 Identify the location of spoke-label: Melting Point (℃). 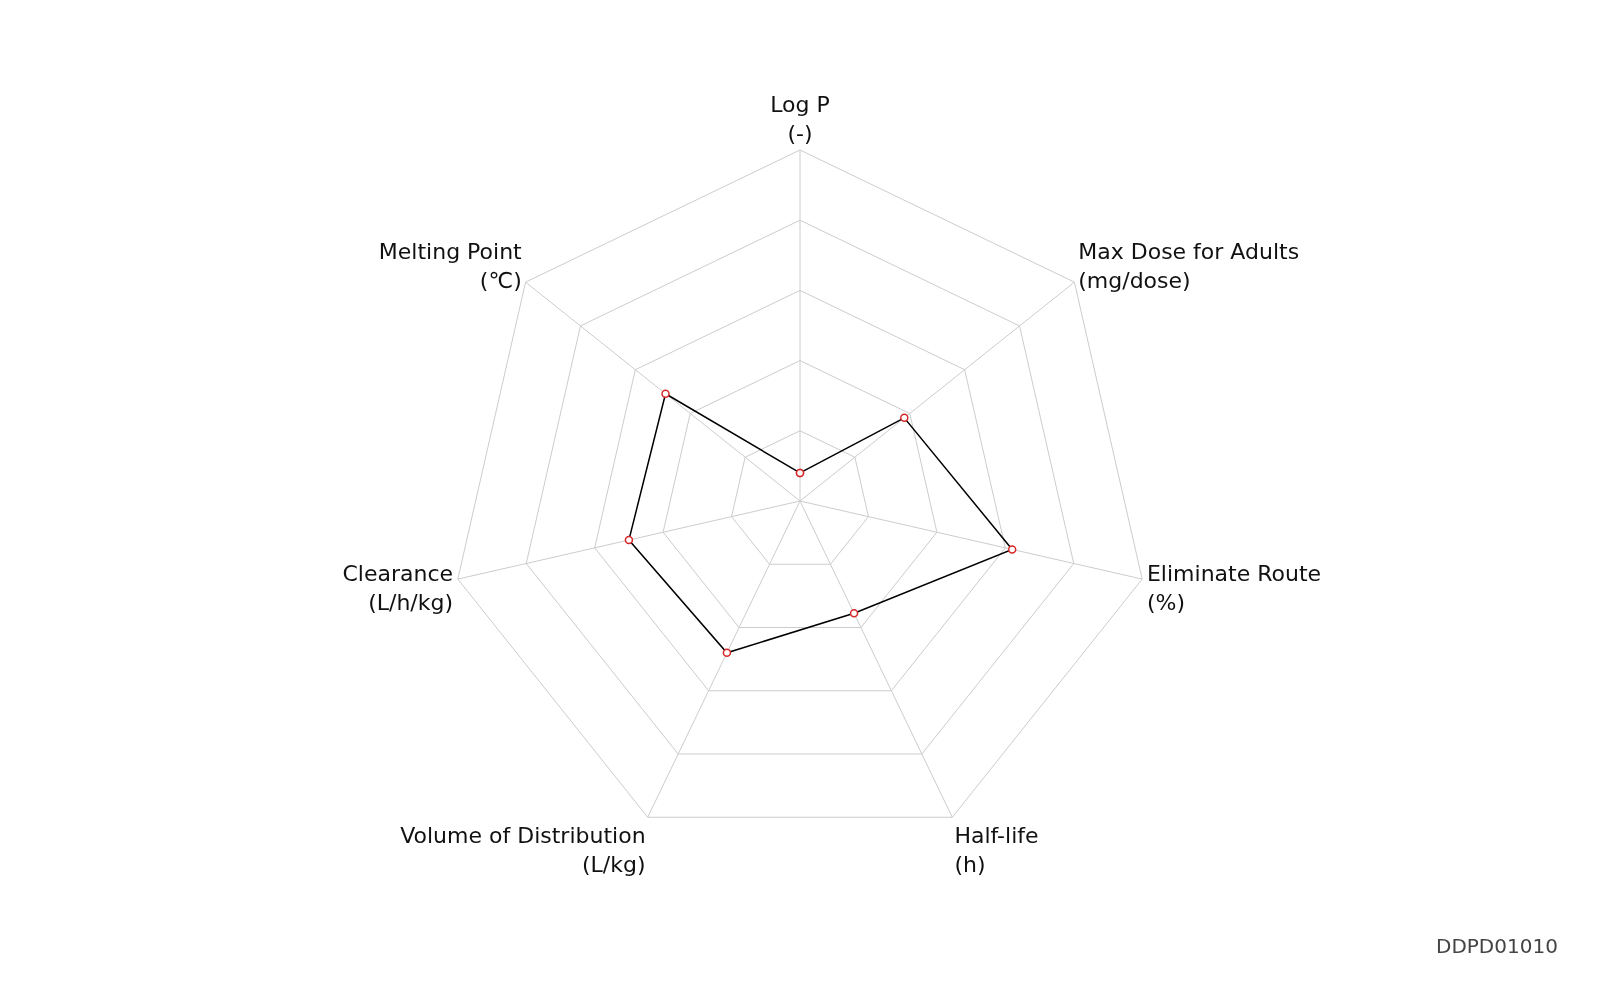
(450, 266).